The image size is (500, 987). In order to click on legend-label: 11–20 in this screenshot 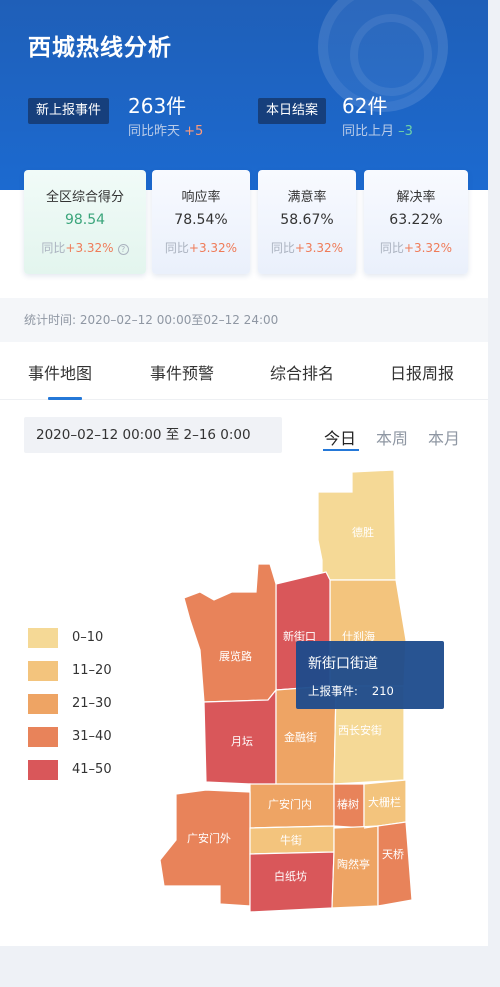, I will do `click(92, 670)`.